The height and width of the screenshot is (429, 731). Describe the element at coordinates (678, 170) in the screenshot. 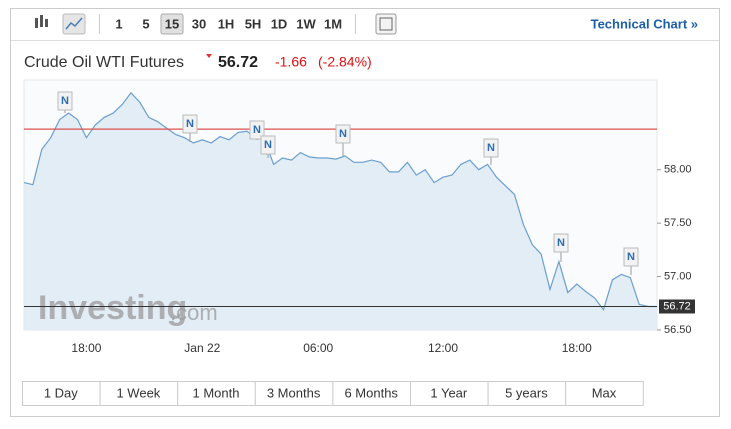

I see `y-tick-label: 58.00` at that location.